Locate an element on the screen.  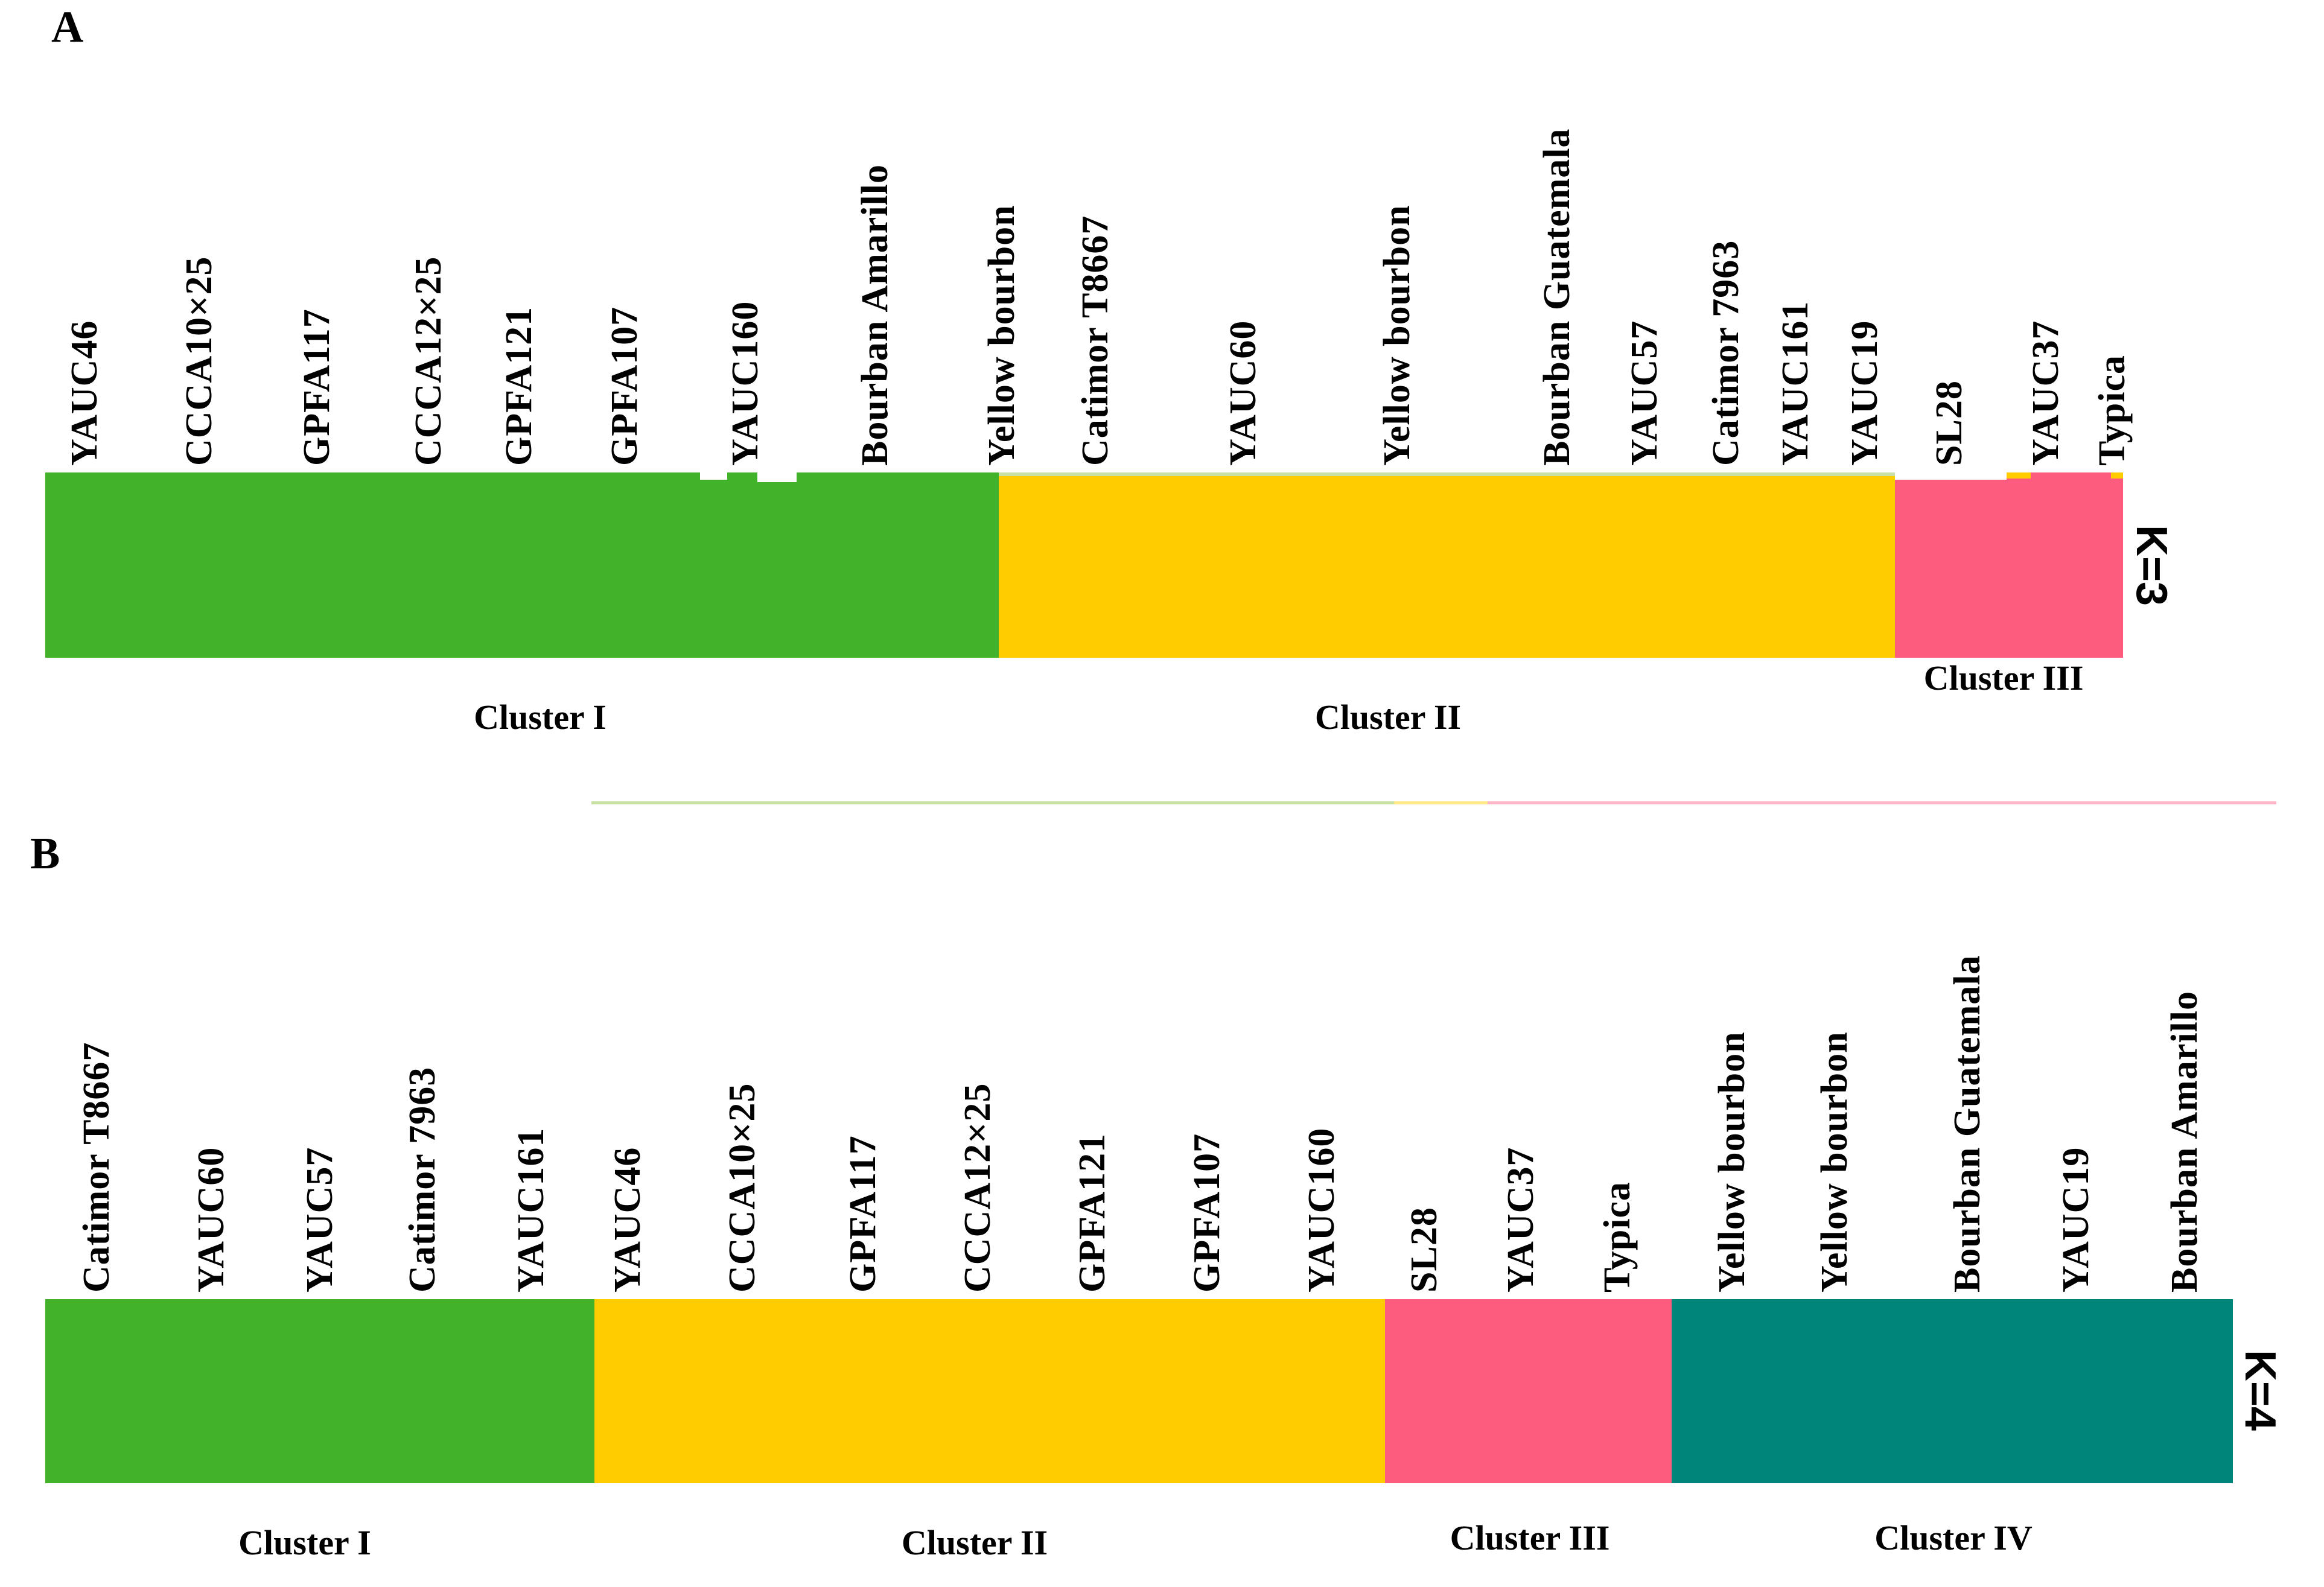
cluster-caption: Cluster IV is located at coordinates (1954, 1538).